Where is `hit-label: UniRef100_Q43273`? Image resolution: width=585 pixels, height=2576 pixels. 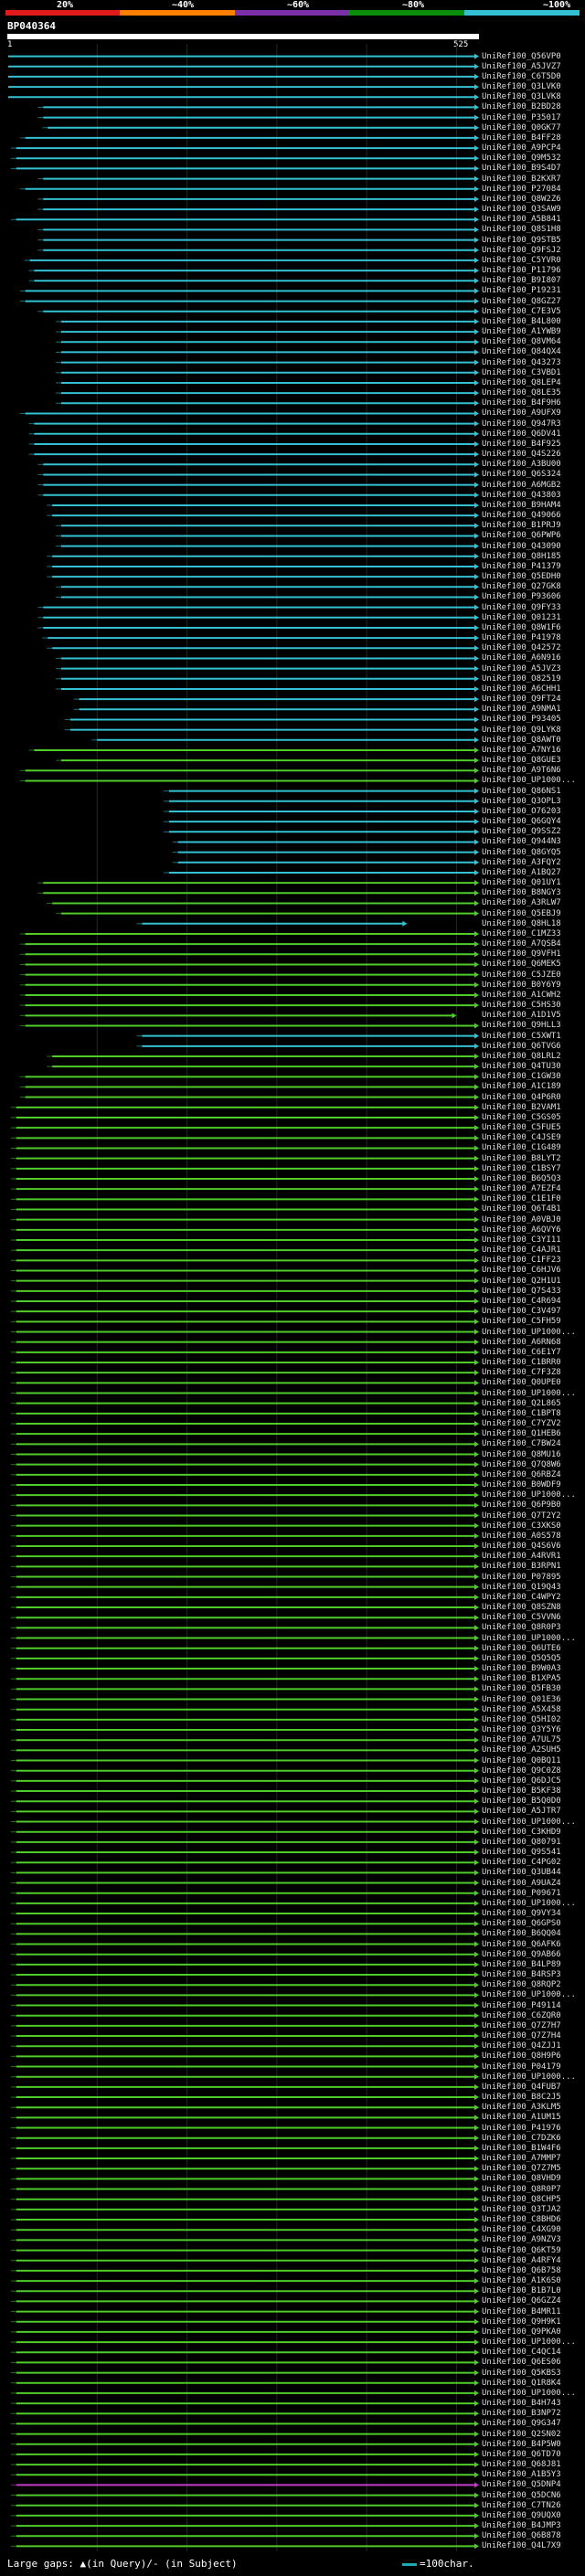
hit-label: UniRef100_Q43273 is located at coordinates (521, 362).